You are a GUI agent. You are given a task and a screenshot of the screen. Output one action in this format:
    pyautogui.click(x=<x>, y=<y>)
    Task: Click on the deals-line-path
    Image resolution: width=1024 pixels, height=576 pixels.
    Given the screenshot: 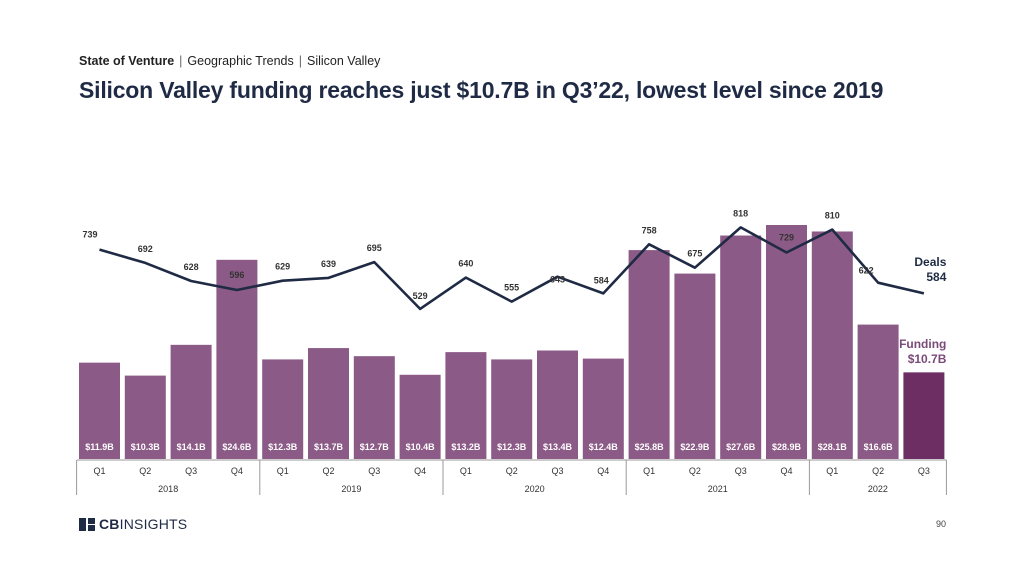 What is the action you would take?
    pyautogui.click(x=512, y=268)
    